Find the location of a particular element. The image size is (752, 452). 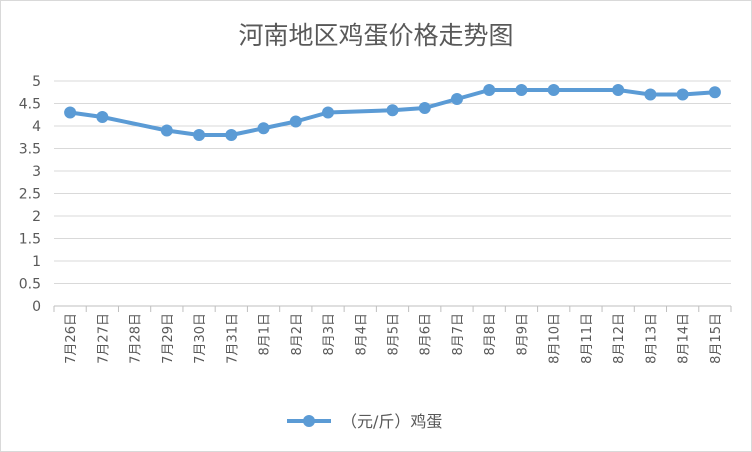

y-tick-label: 3 is located at coordinates (36, 172).